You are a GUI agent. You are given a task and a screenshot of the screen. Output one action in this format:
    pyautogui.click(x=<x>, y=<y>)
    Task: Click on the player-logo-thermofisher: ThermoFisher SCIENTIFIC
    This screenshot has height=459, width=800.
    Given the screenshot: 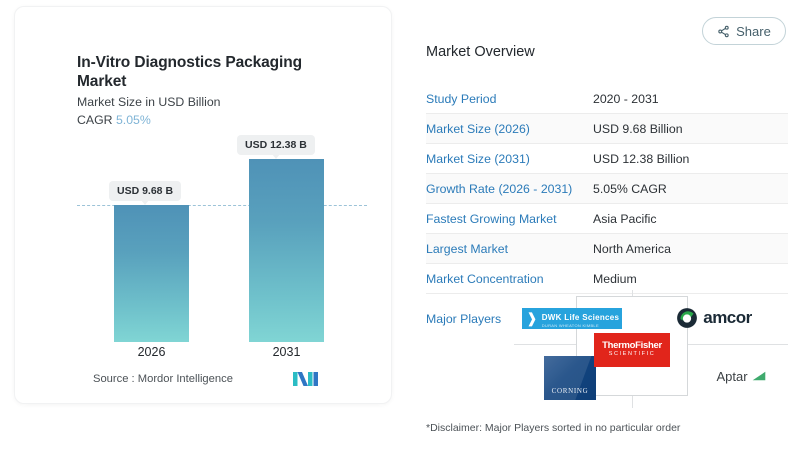 What is the action you would take?
    pyautogui.click(x=632, y=350)
    